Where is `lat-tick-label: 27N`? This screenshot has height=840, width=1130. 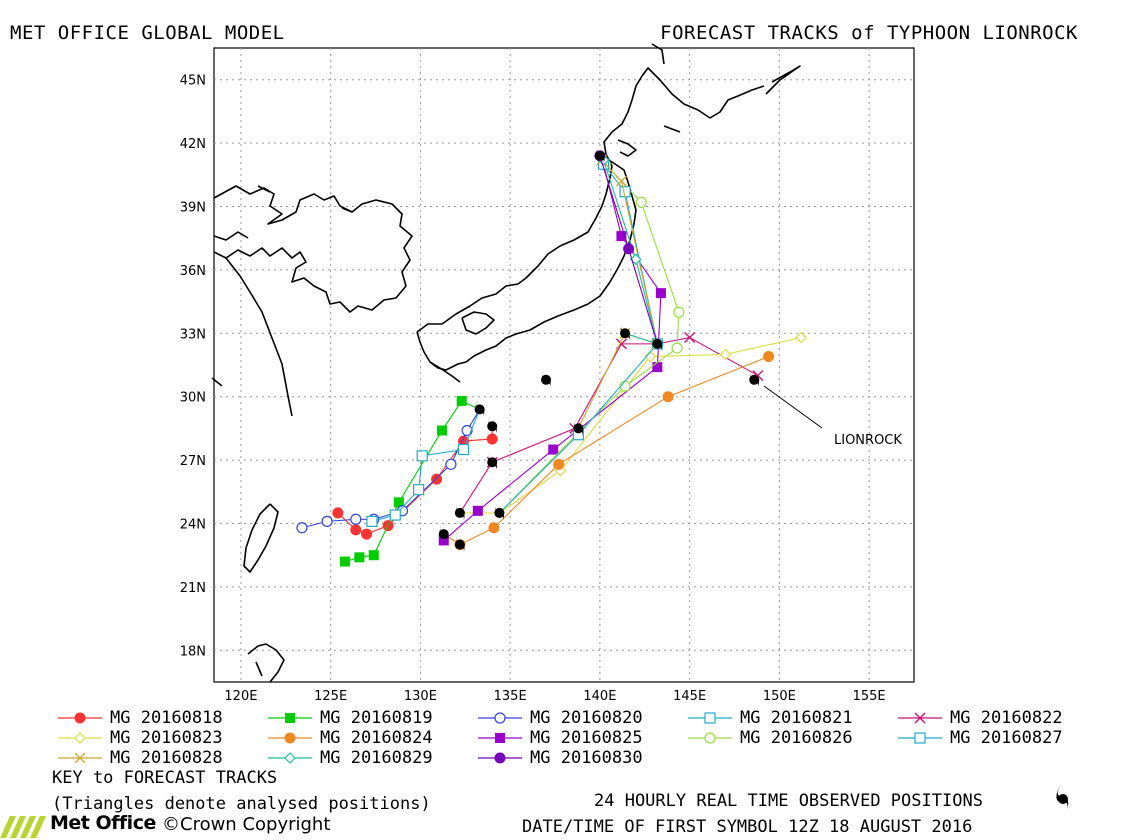 lat-tick-label: 27N is located at coordinates (193, 461).